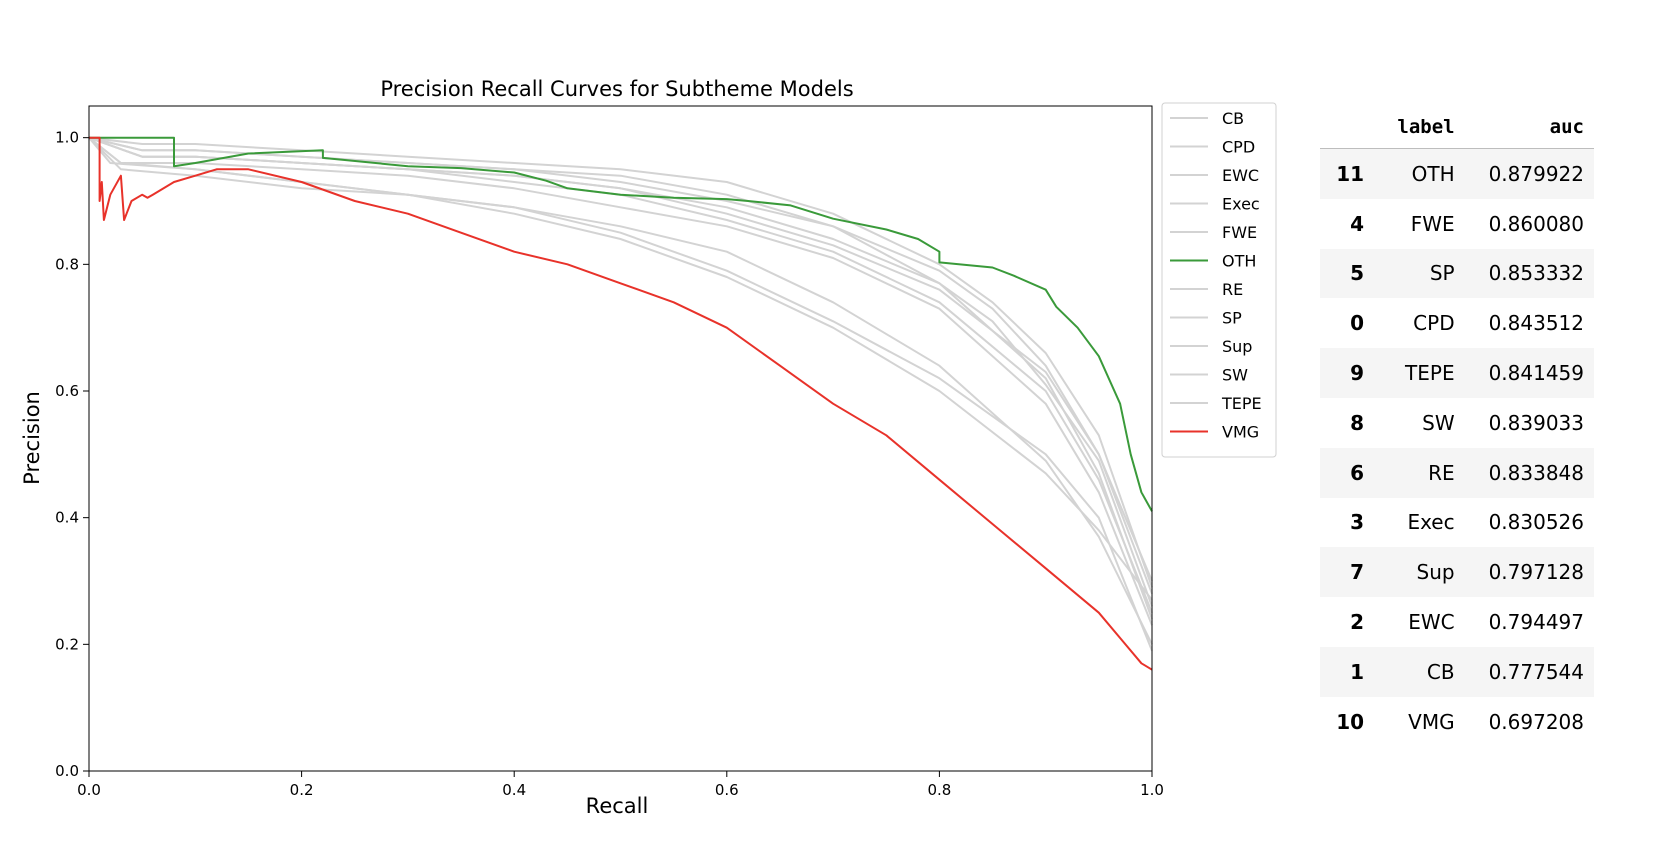 This screenshot has height=862, width=1660. Describe the element at coordinates (1536, 422) in the screenshot. I see `row-auc: 0.839033` at that location.